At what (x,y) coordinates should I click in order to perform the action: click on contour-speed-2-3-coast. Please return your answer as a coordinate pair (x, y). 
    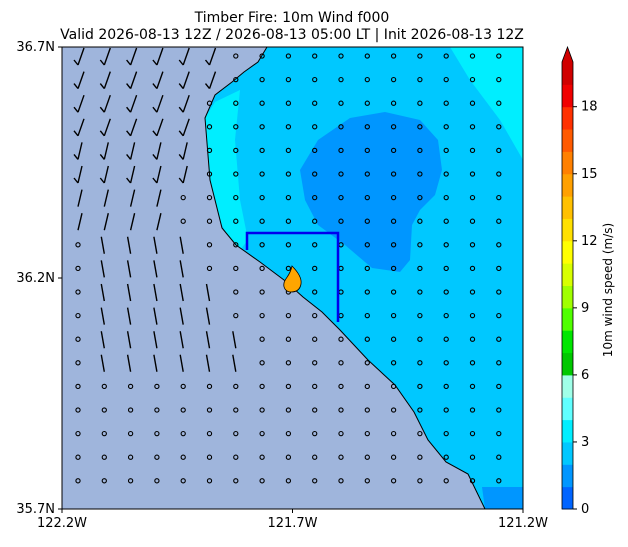
    Looking at the image, I should click on (226, 170).